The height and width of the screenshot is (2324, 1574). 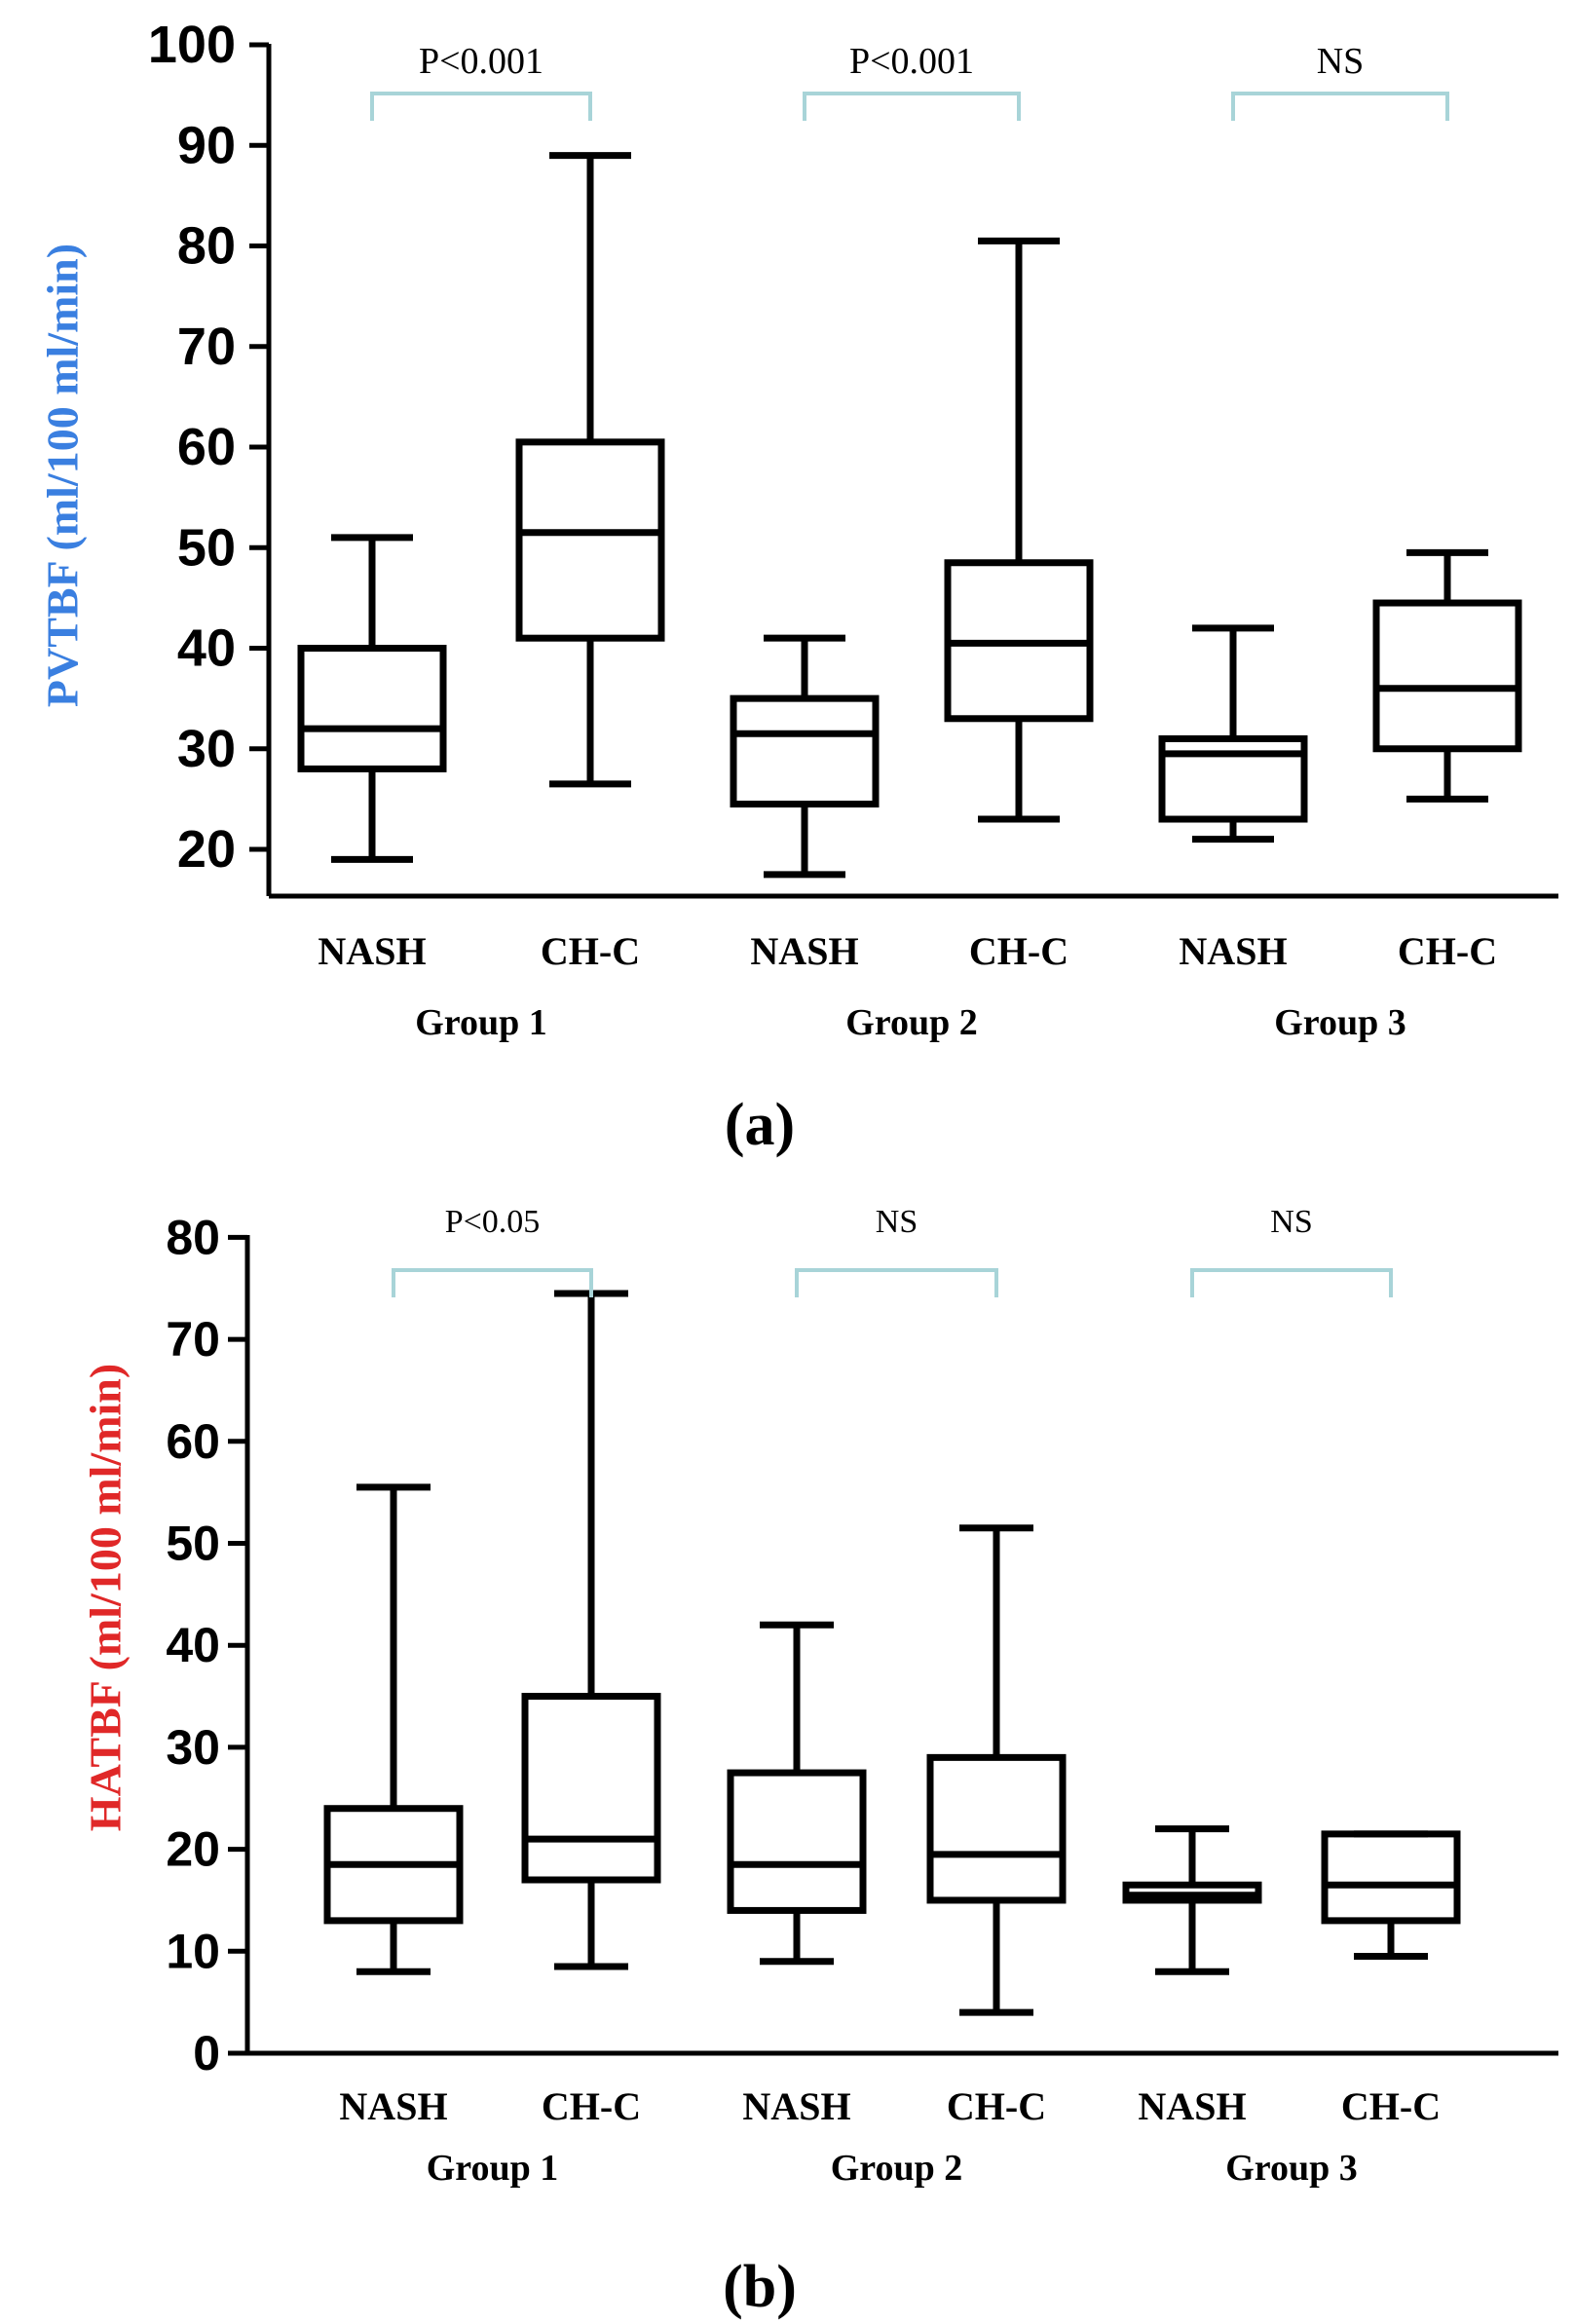 I want to click on panel-label: (a), so click(x=760, y=1125).